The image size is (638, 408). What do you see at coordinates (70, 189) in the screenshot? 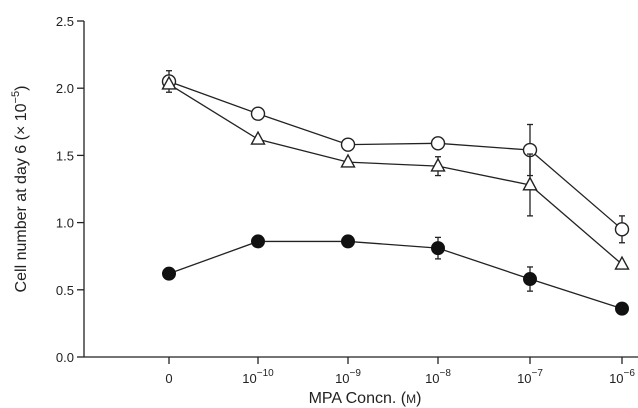
I see `y-axis: 0.0 0.5 1.0 1.5 2.0 2.5` at bounding box center [70, 189].